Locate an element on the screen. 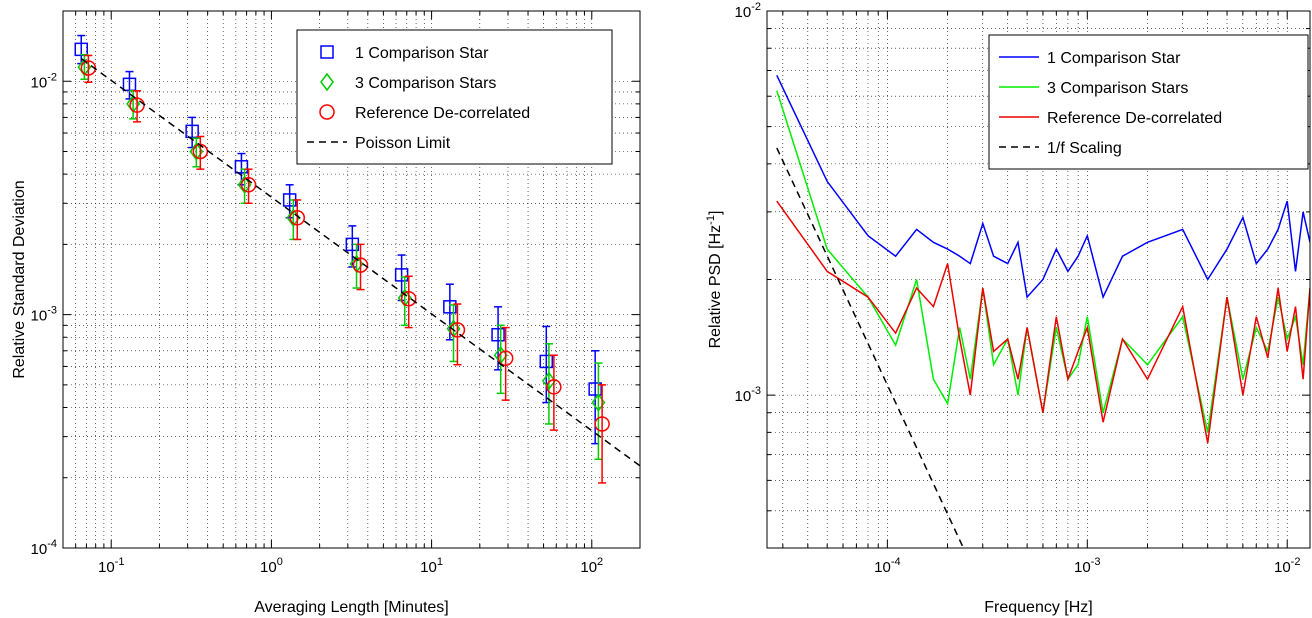  right-chart-ylabel-sup: -1 is located at coordinates (711, 220).